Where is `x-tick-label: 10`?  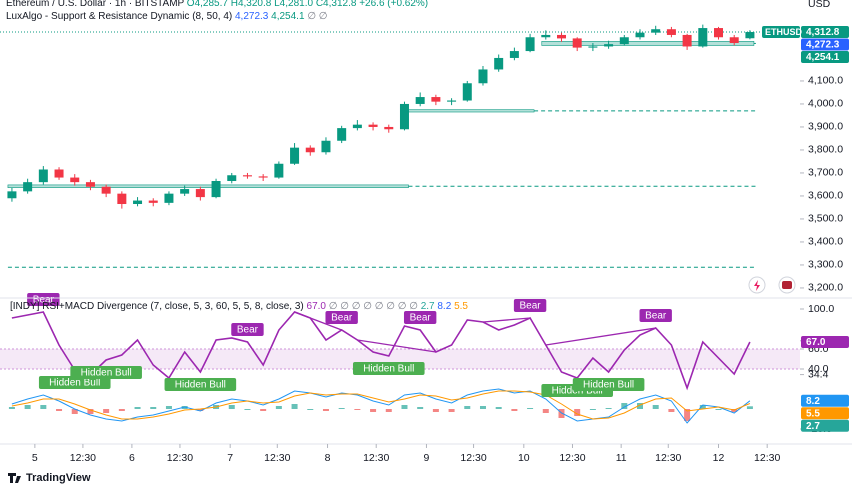
x-tick-label: 10 is located at coordinates (524, 458).